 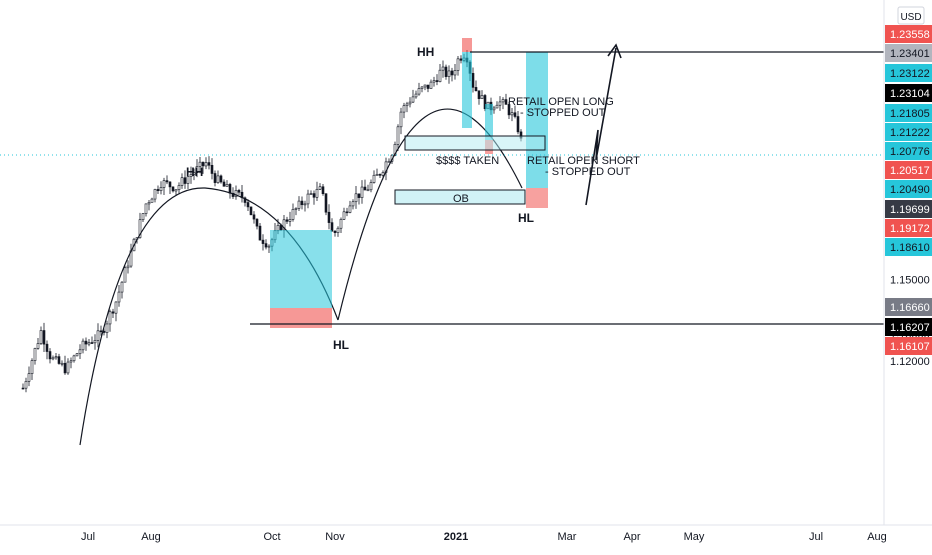 What do you see at coordinates (816, 537) in the screenshot?
I see `time-tick-label: Jul` at bounding box center [816, 537].